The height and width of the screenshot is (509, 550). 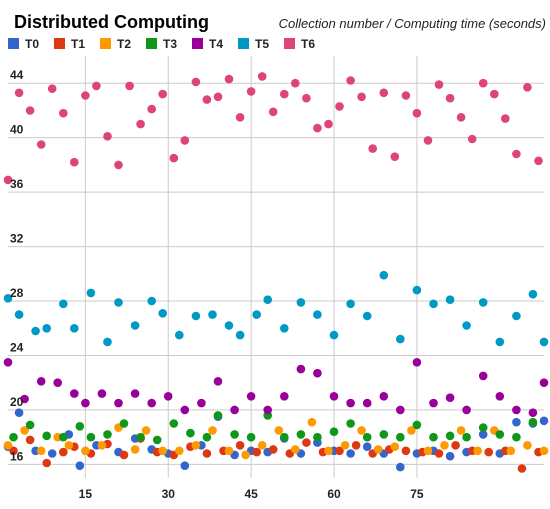 What do you see at coordinates (17, 239) in the screenshot?
I see `y-tick-label-4: 32` at bounding box center [17, 239].